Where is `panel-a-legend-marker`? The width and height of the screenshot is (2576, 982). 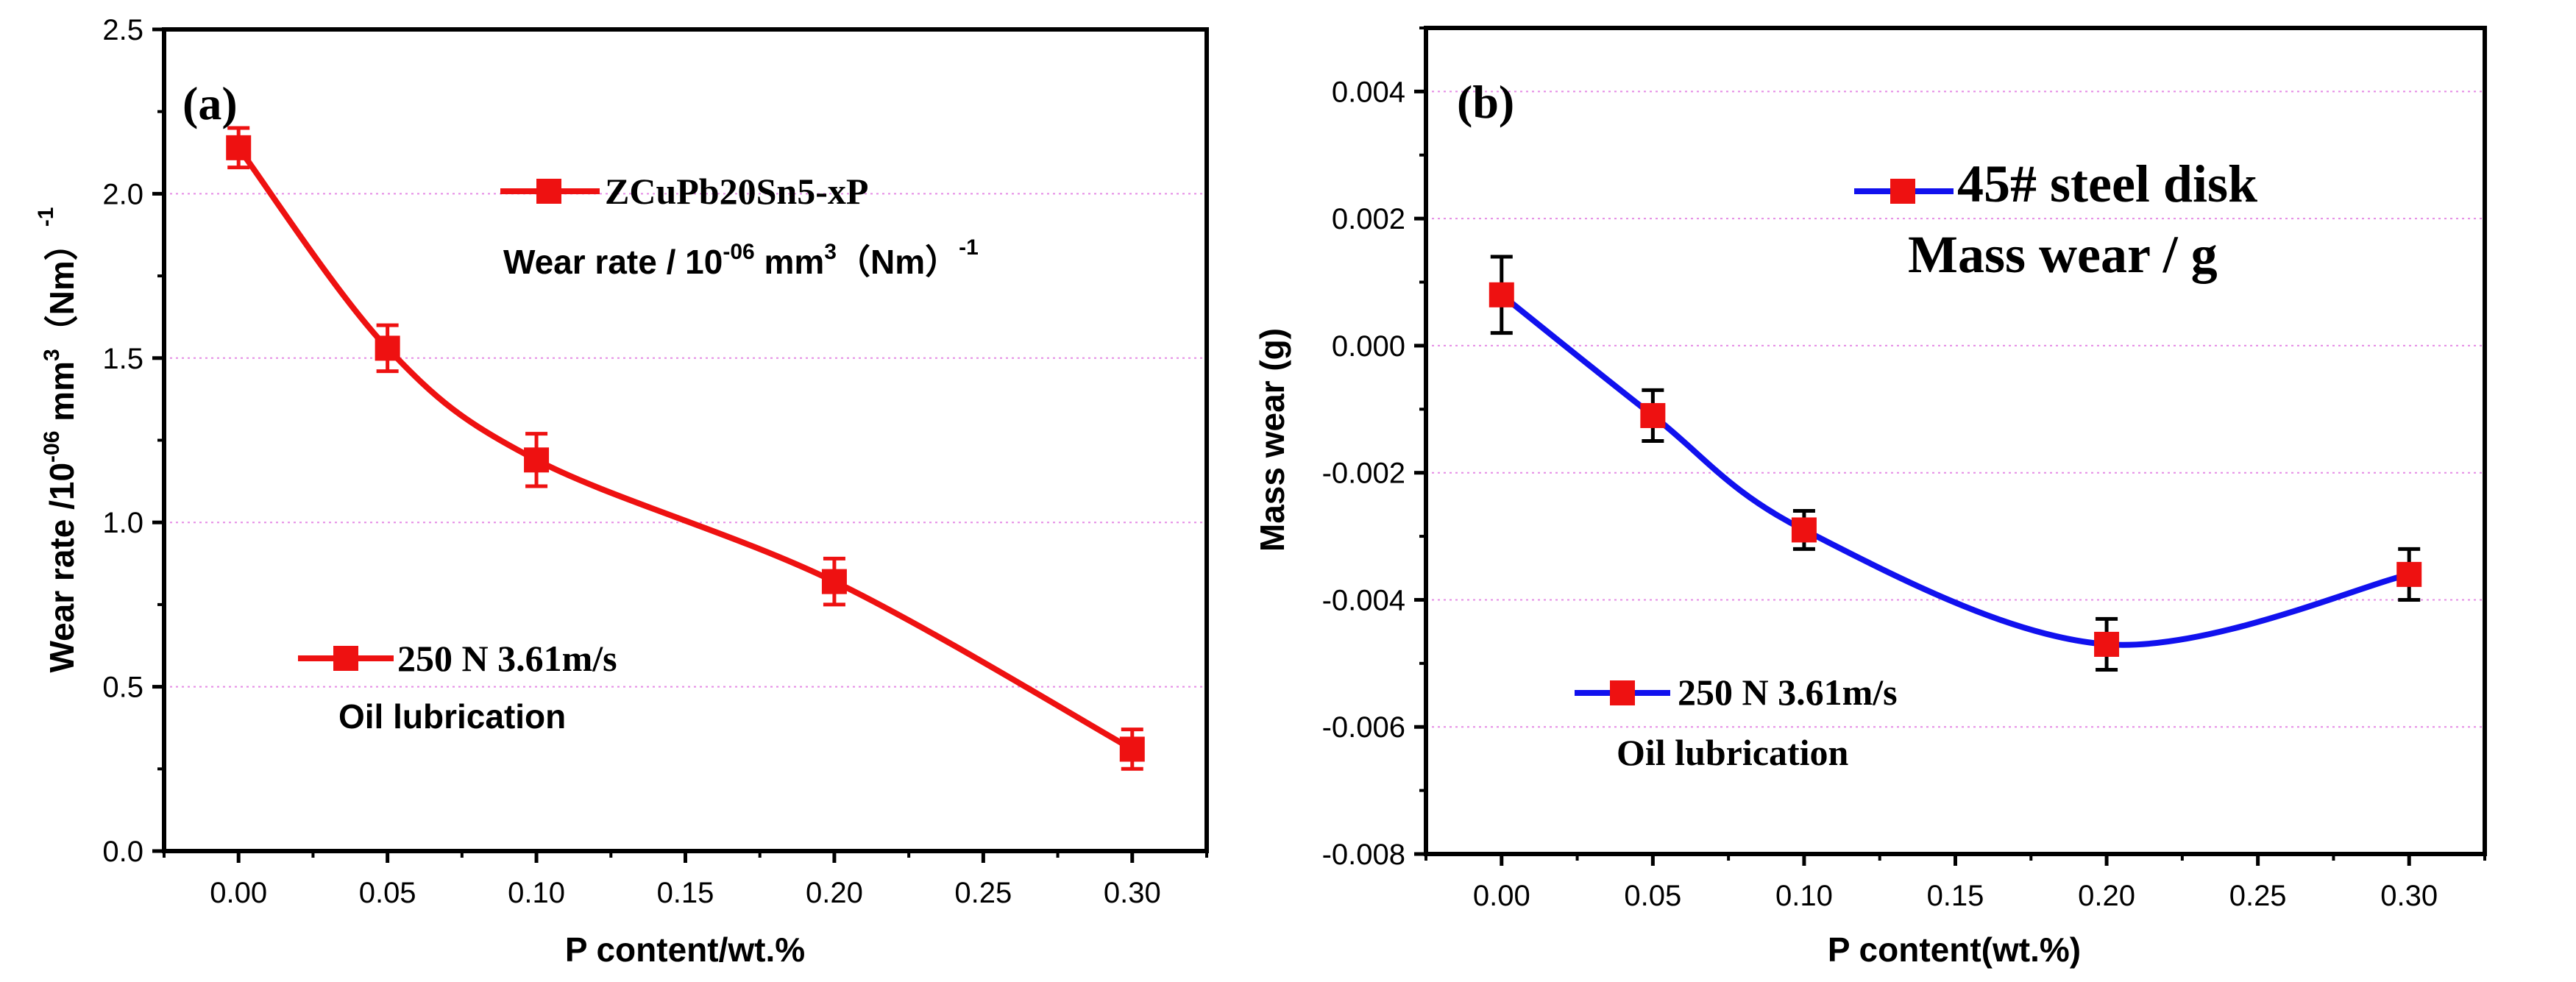
panel-a-legend-marker is located at coordinates (548, 192).